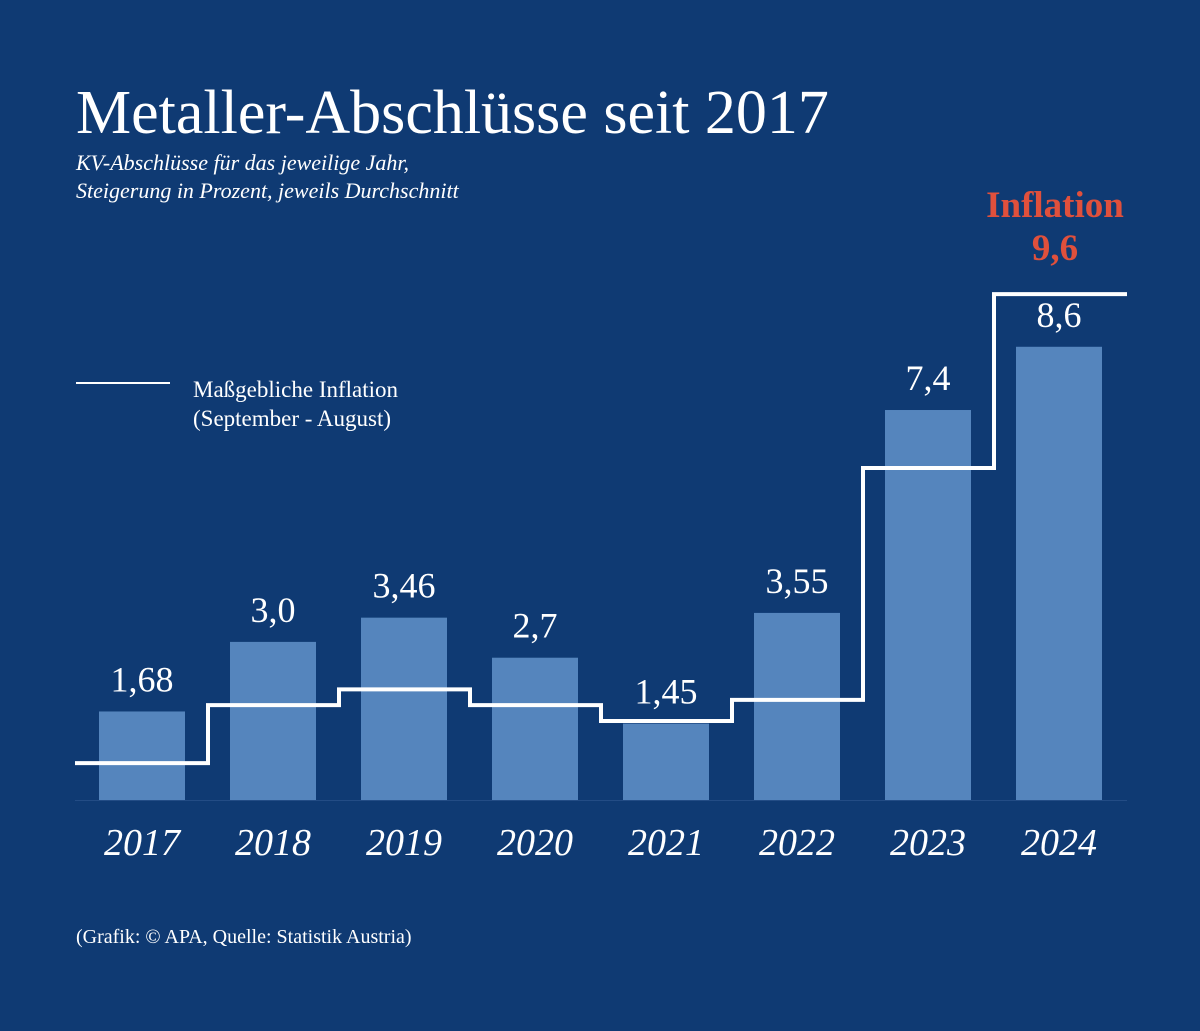  What do you see at coordinates (797, 843) in the screenshot?
I see `x-tick-label-2022: 2022` at bounding box center [797, 843].